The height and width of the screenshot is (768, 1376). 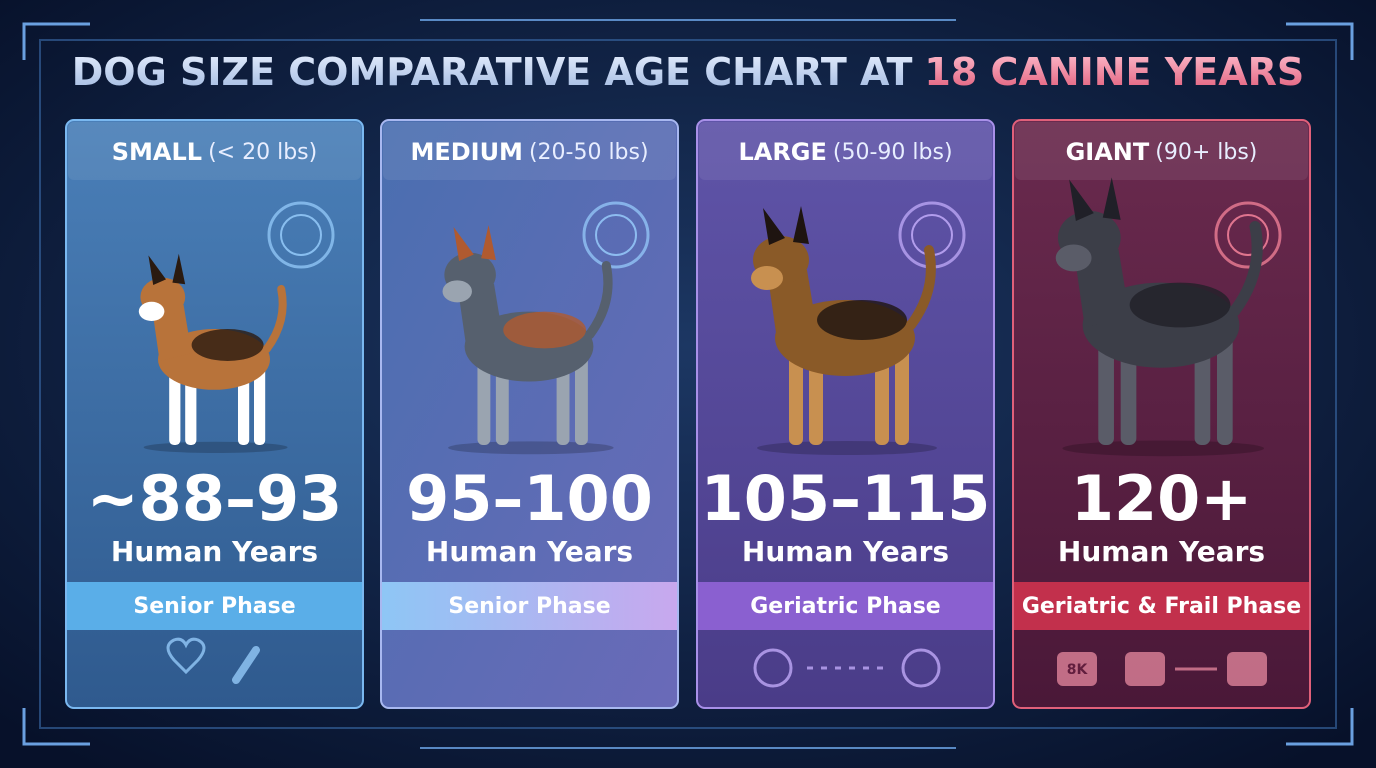 I want to click on card-heading: MEDIUM (20-50 lbs), so click(x=529, y=152).